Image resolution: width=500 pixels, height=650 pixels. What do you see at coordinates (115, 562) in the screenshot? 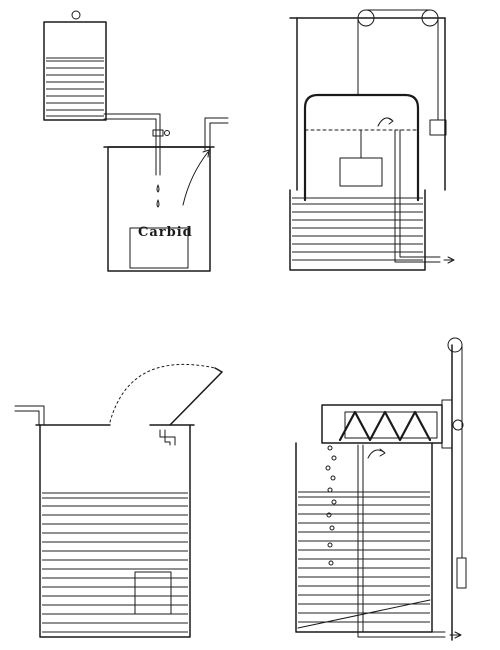
I see `generator-water-lines` at bounding box center [115, 562].